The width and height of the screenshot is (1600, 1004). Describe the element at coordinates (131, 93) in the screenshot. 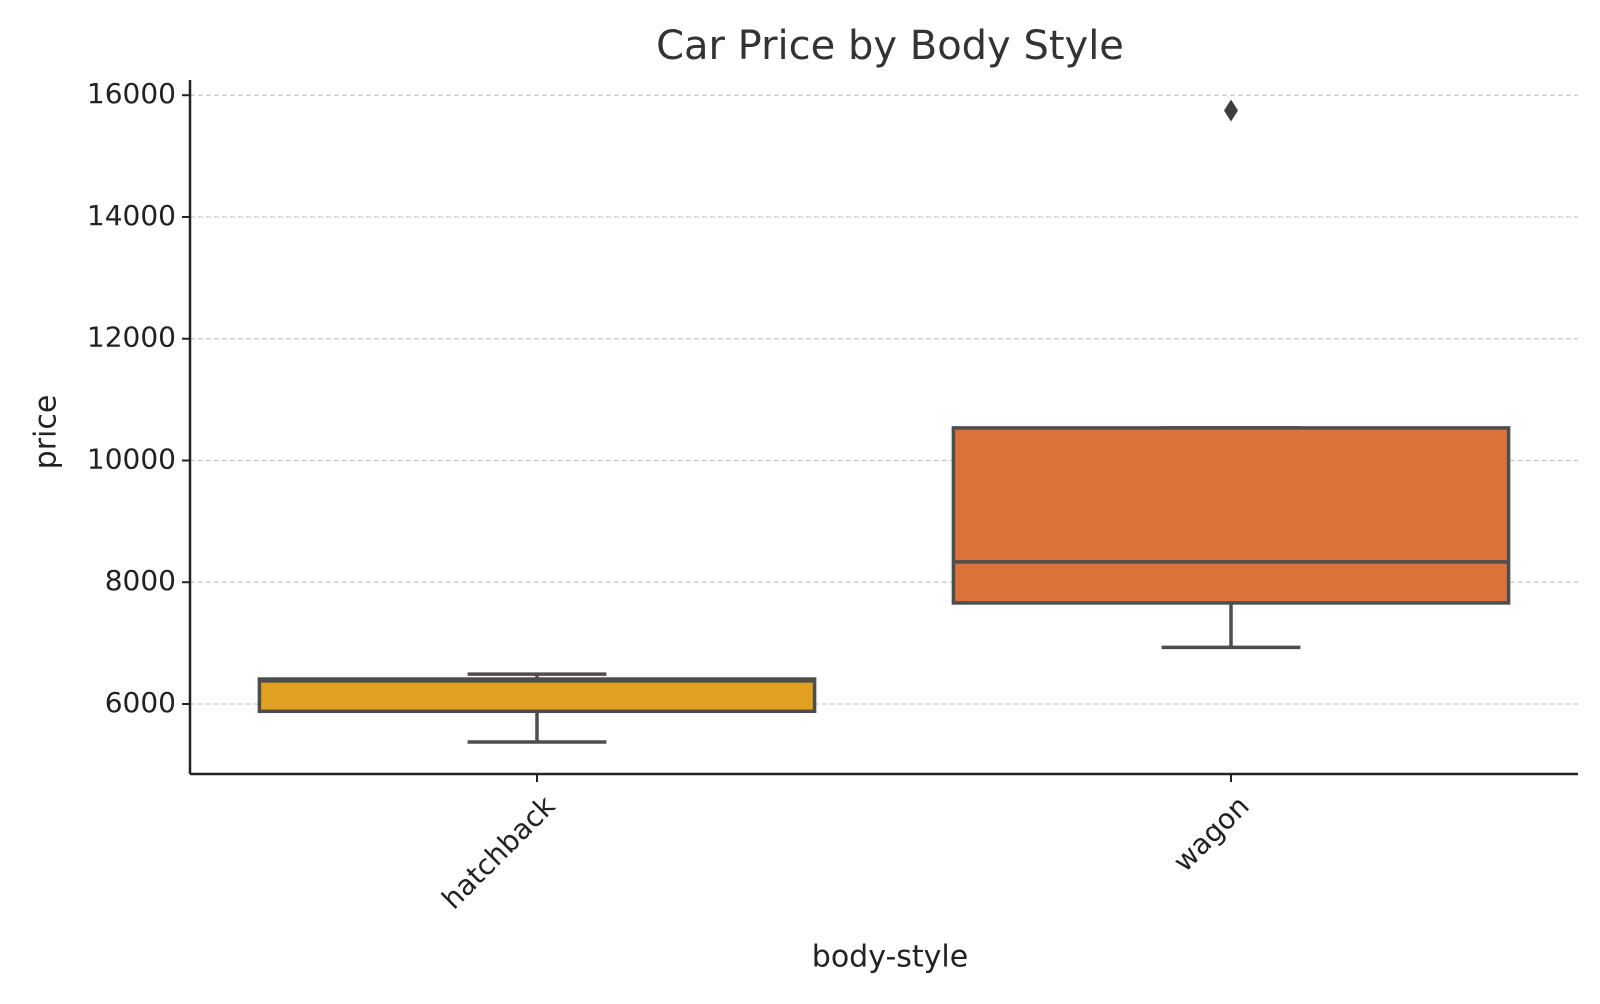

I see `y-tick-label: 16000` at that location.